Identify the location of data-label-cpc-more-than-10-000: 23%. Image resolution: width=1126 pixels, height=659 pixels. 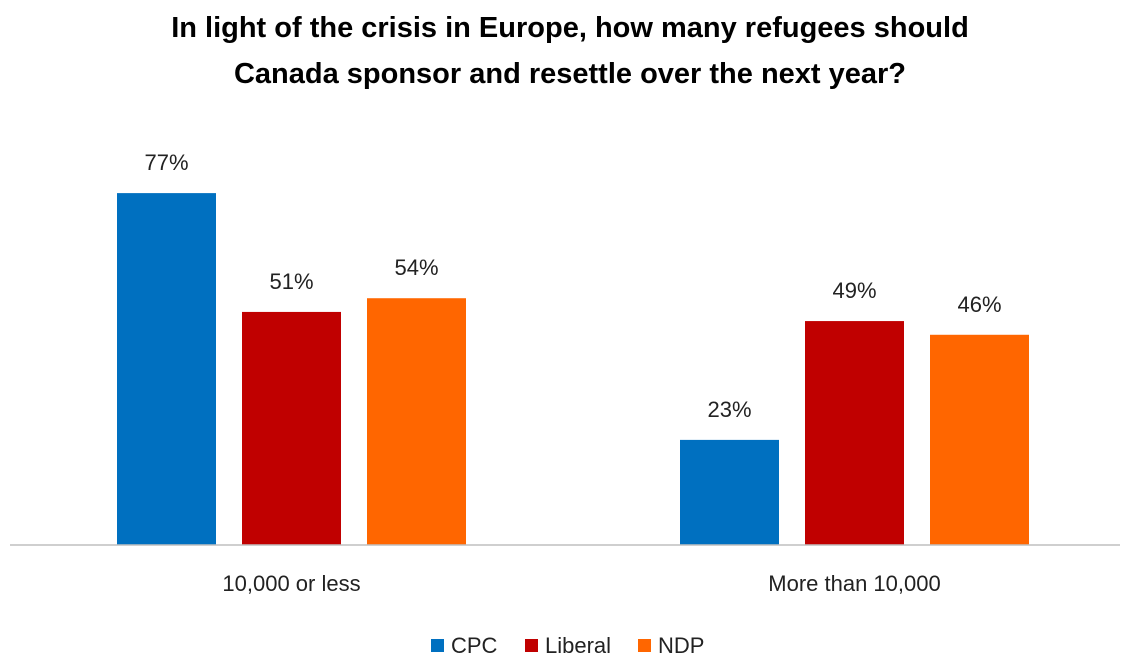
(729, 409).